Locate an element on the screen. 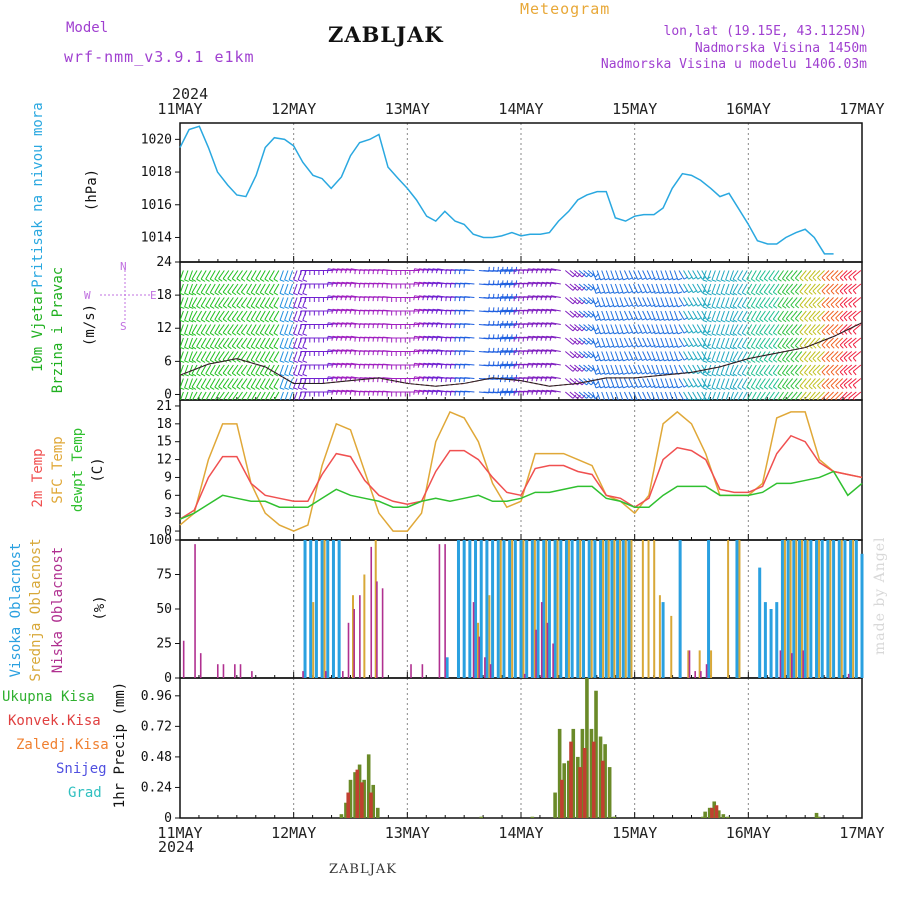 Image resolution: width=900 pixels, height=900 pixels. precip-bar is located at coordinates (359, 791).